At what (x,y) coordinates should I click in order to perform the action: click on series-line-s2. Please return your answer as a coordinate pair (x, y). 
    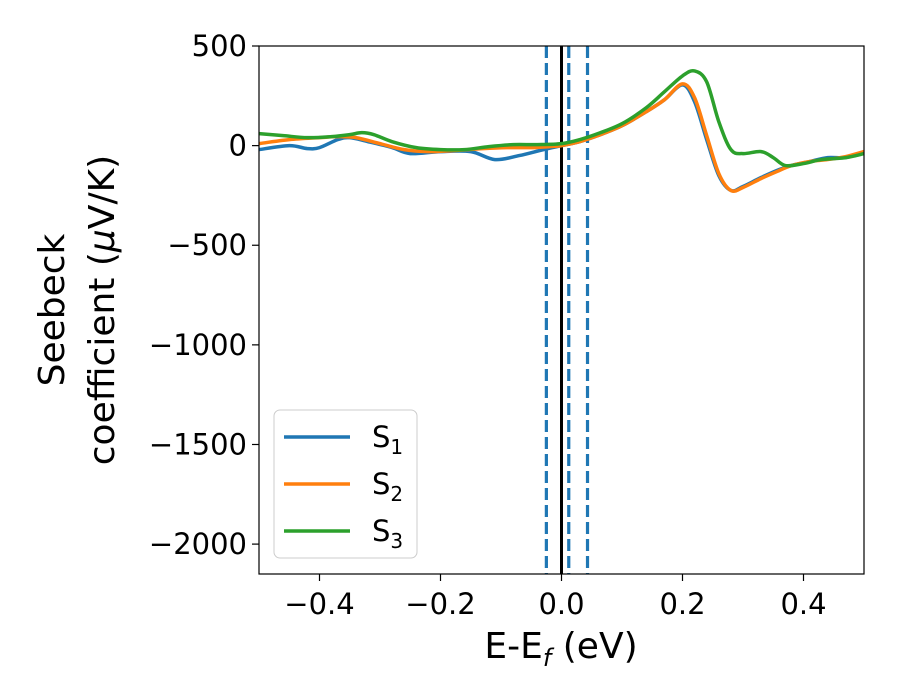
    Looking at the image, I should click on (561, 137).